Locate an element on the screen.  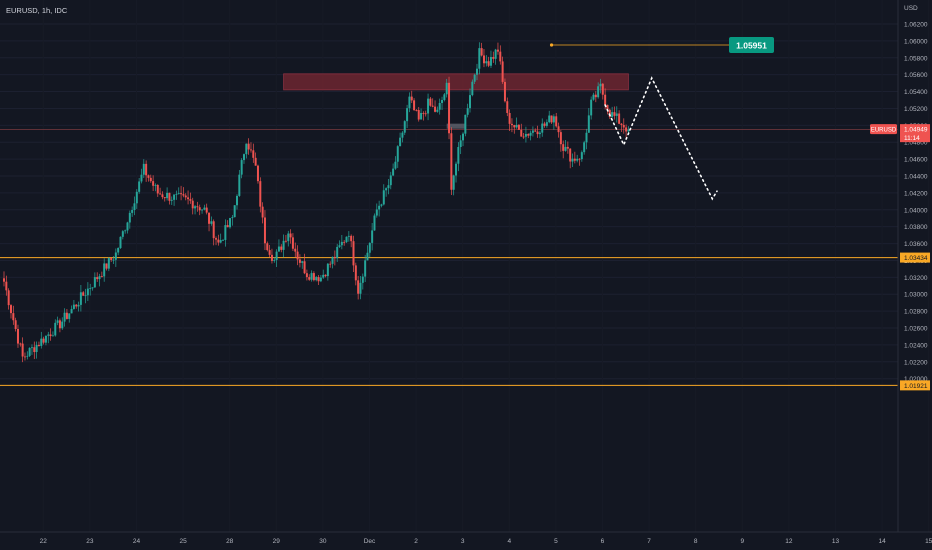
price-tick-label: 1.06200 is located at coordinates (916, 25).